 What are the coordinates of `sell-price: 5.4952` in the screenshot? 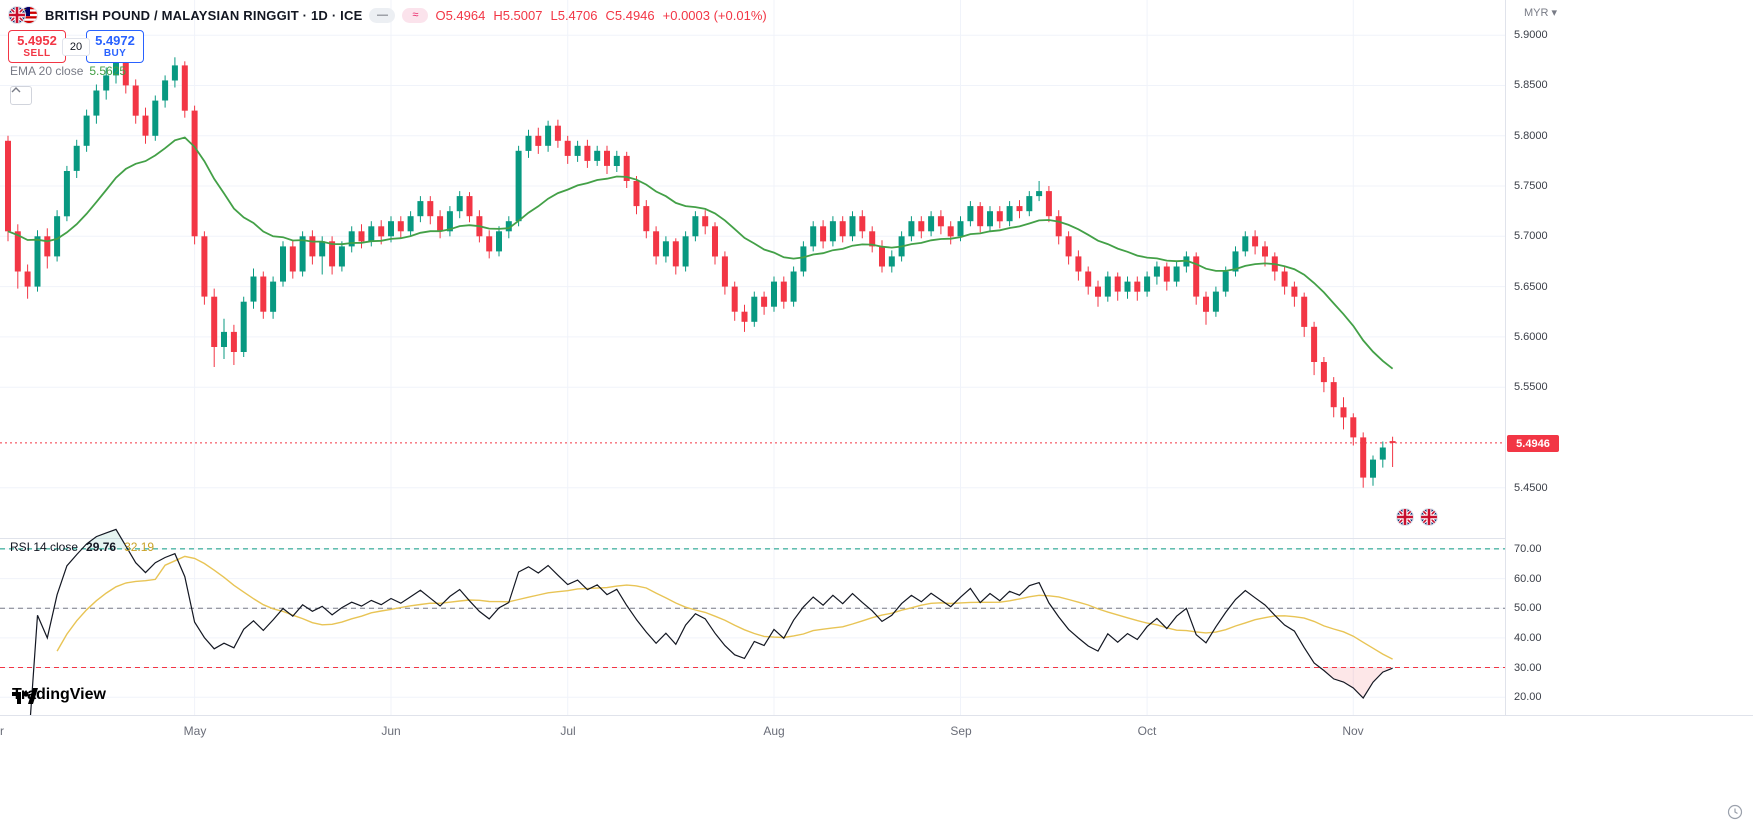 It's located at (37, 40).